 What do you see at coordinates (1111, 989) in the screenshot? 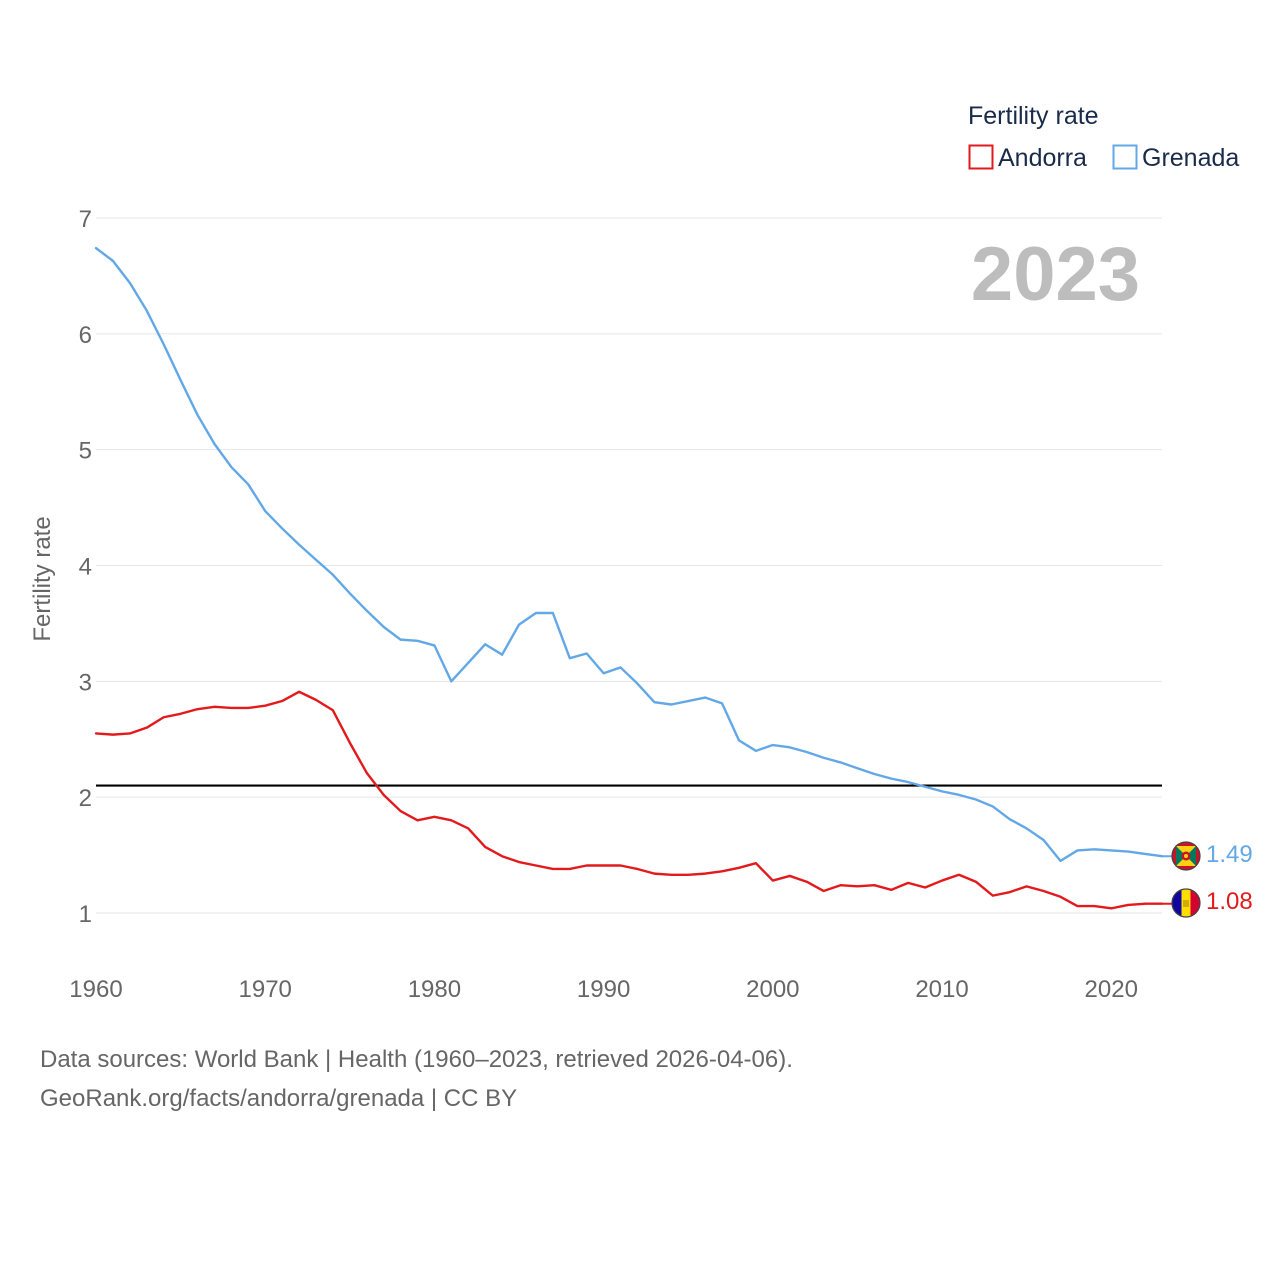
I see `x-tick-label: 2020` at bounding box center [1111, 989].